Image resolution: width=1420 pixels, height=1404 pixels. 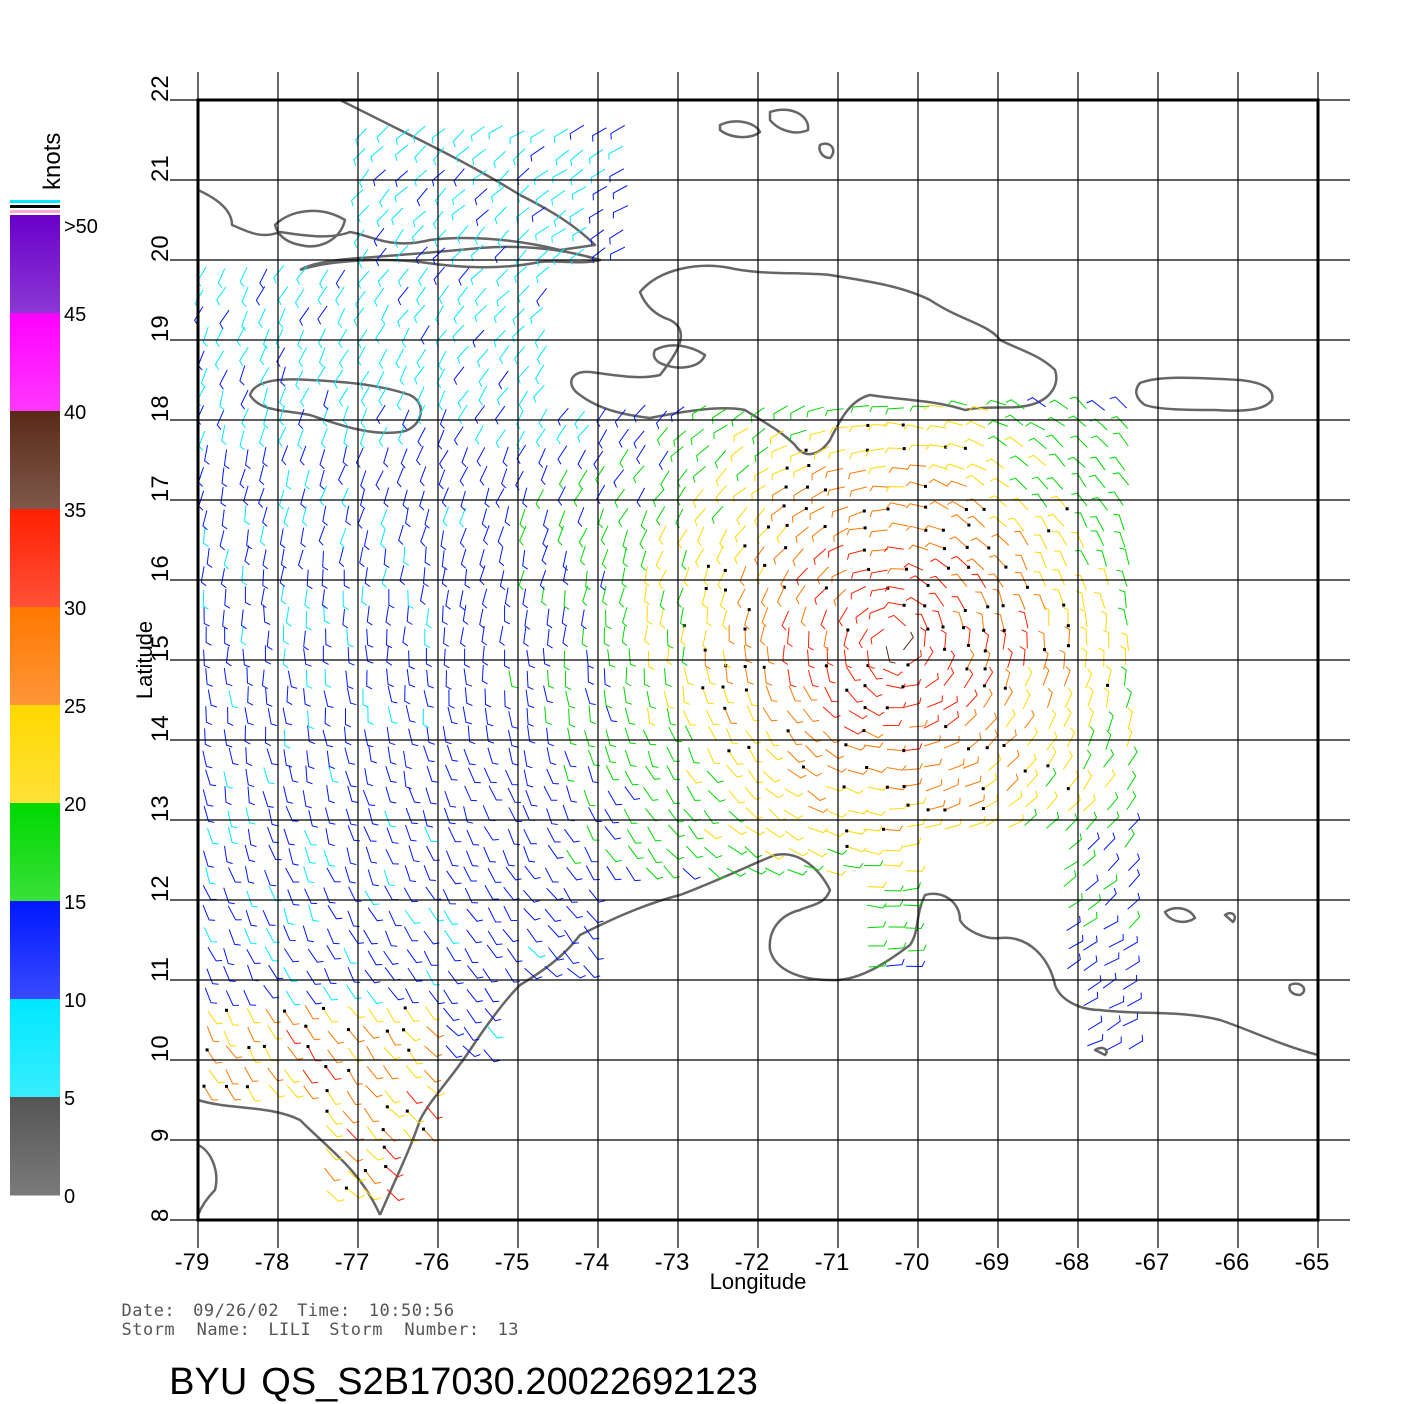 What do you see at coordinates (160, 888) in the screenshot?
I see `lat-tick-label: 12` at bounding box center [160, 888].